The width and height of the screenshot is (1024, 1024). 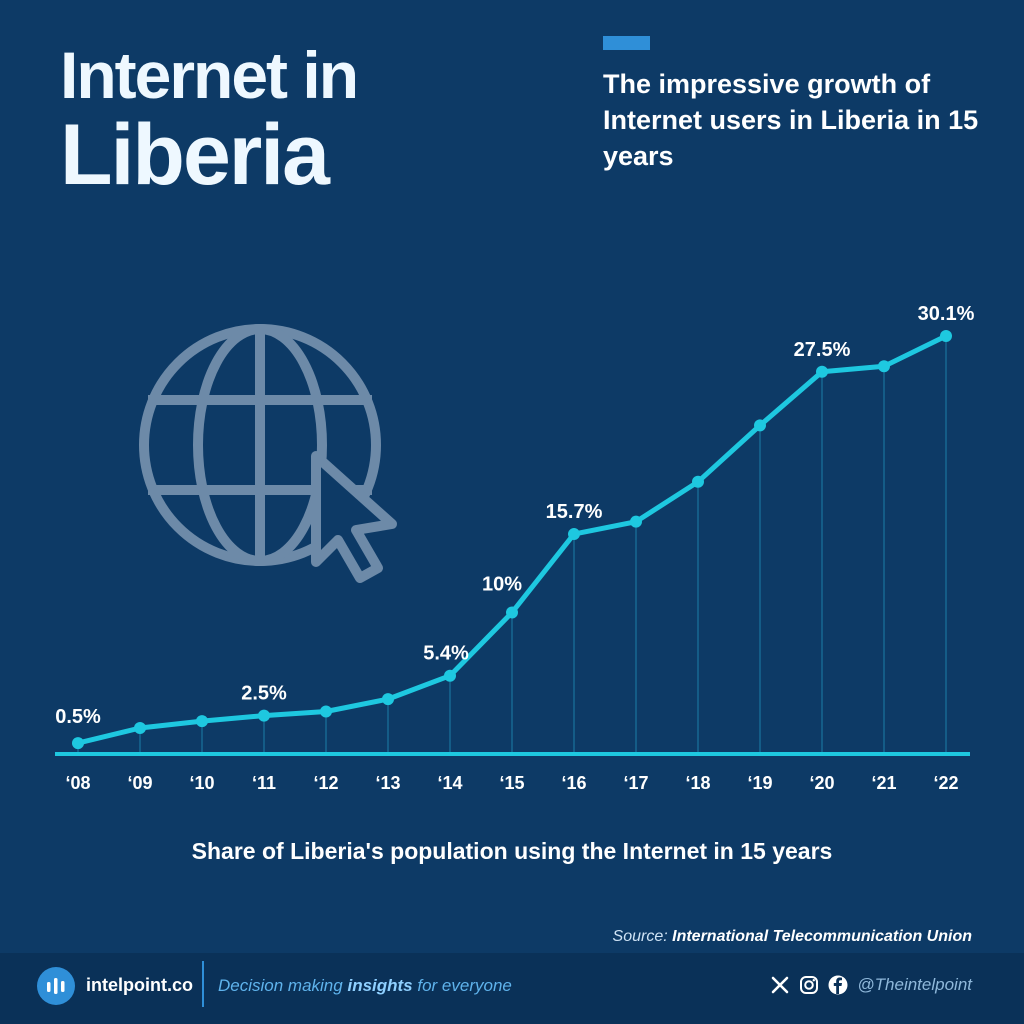 What do you see at coordinates (502, 584) in the screenshot?
I see `data-label: 10%` at bounding box center [502, 584].